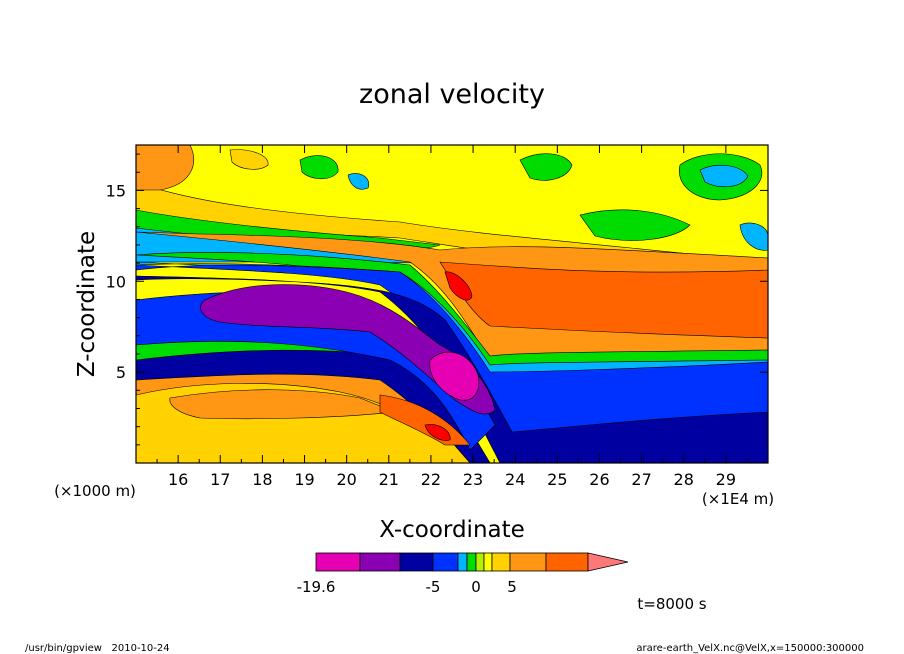 The height and width of the screenshot is (654, 904). Describe the element at coordinates (116, 190) in the screenshot. I see `y-tick-label: 15` at that location.